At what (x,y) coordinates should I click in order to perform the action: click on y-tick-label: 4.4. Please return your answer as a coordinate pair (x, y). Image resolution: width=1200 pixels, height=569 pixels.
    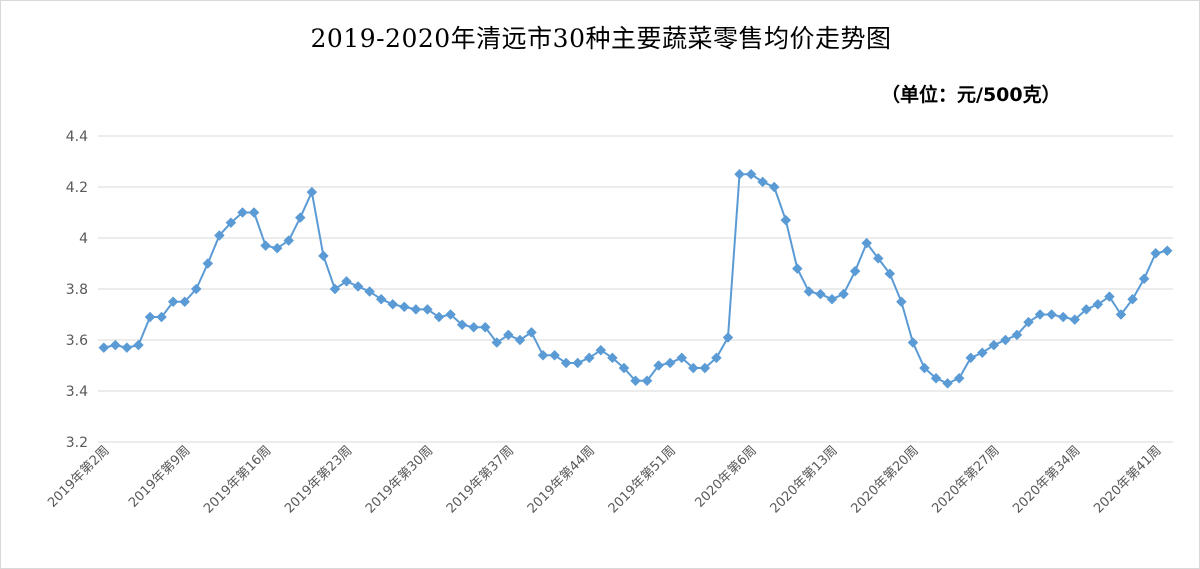
    Looking at the image, I should click on (77, 137).